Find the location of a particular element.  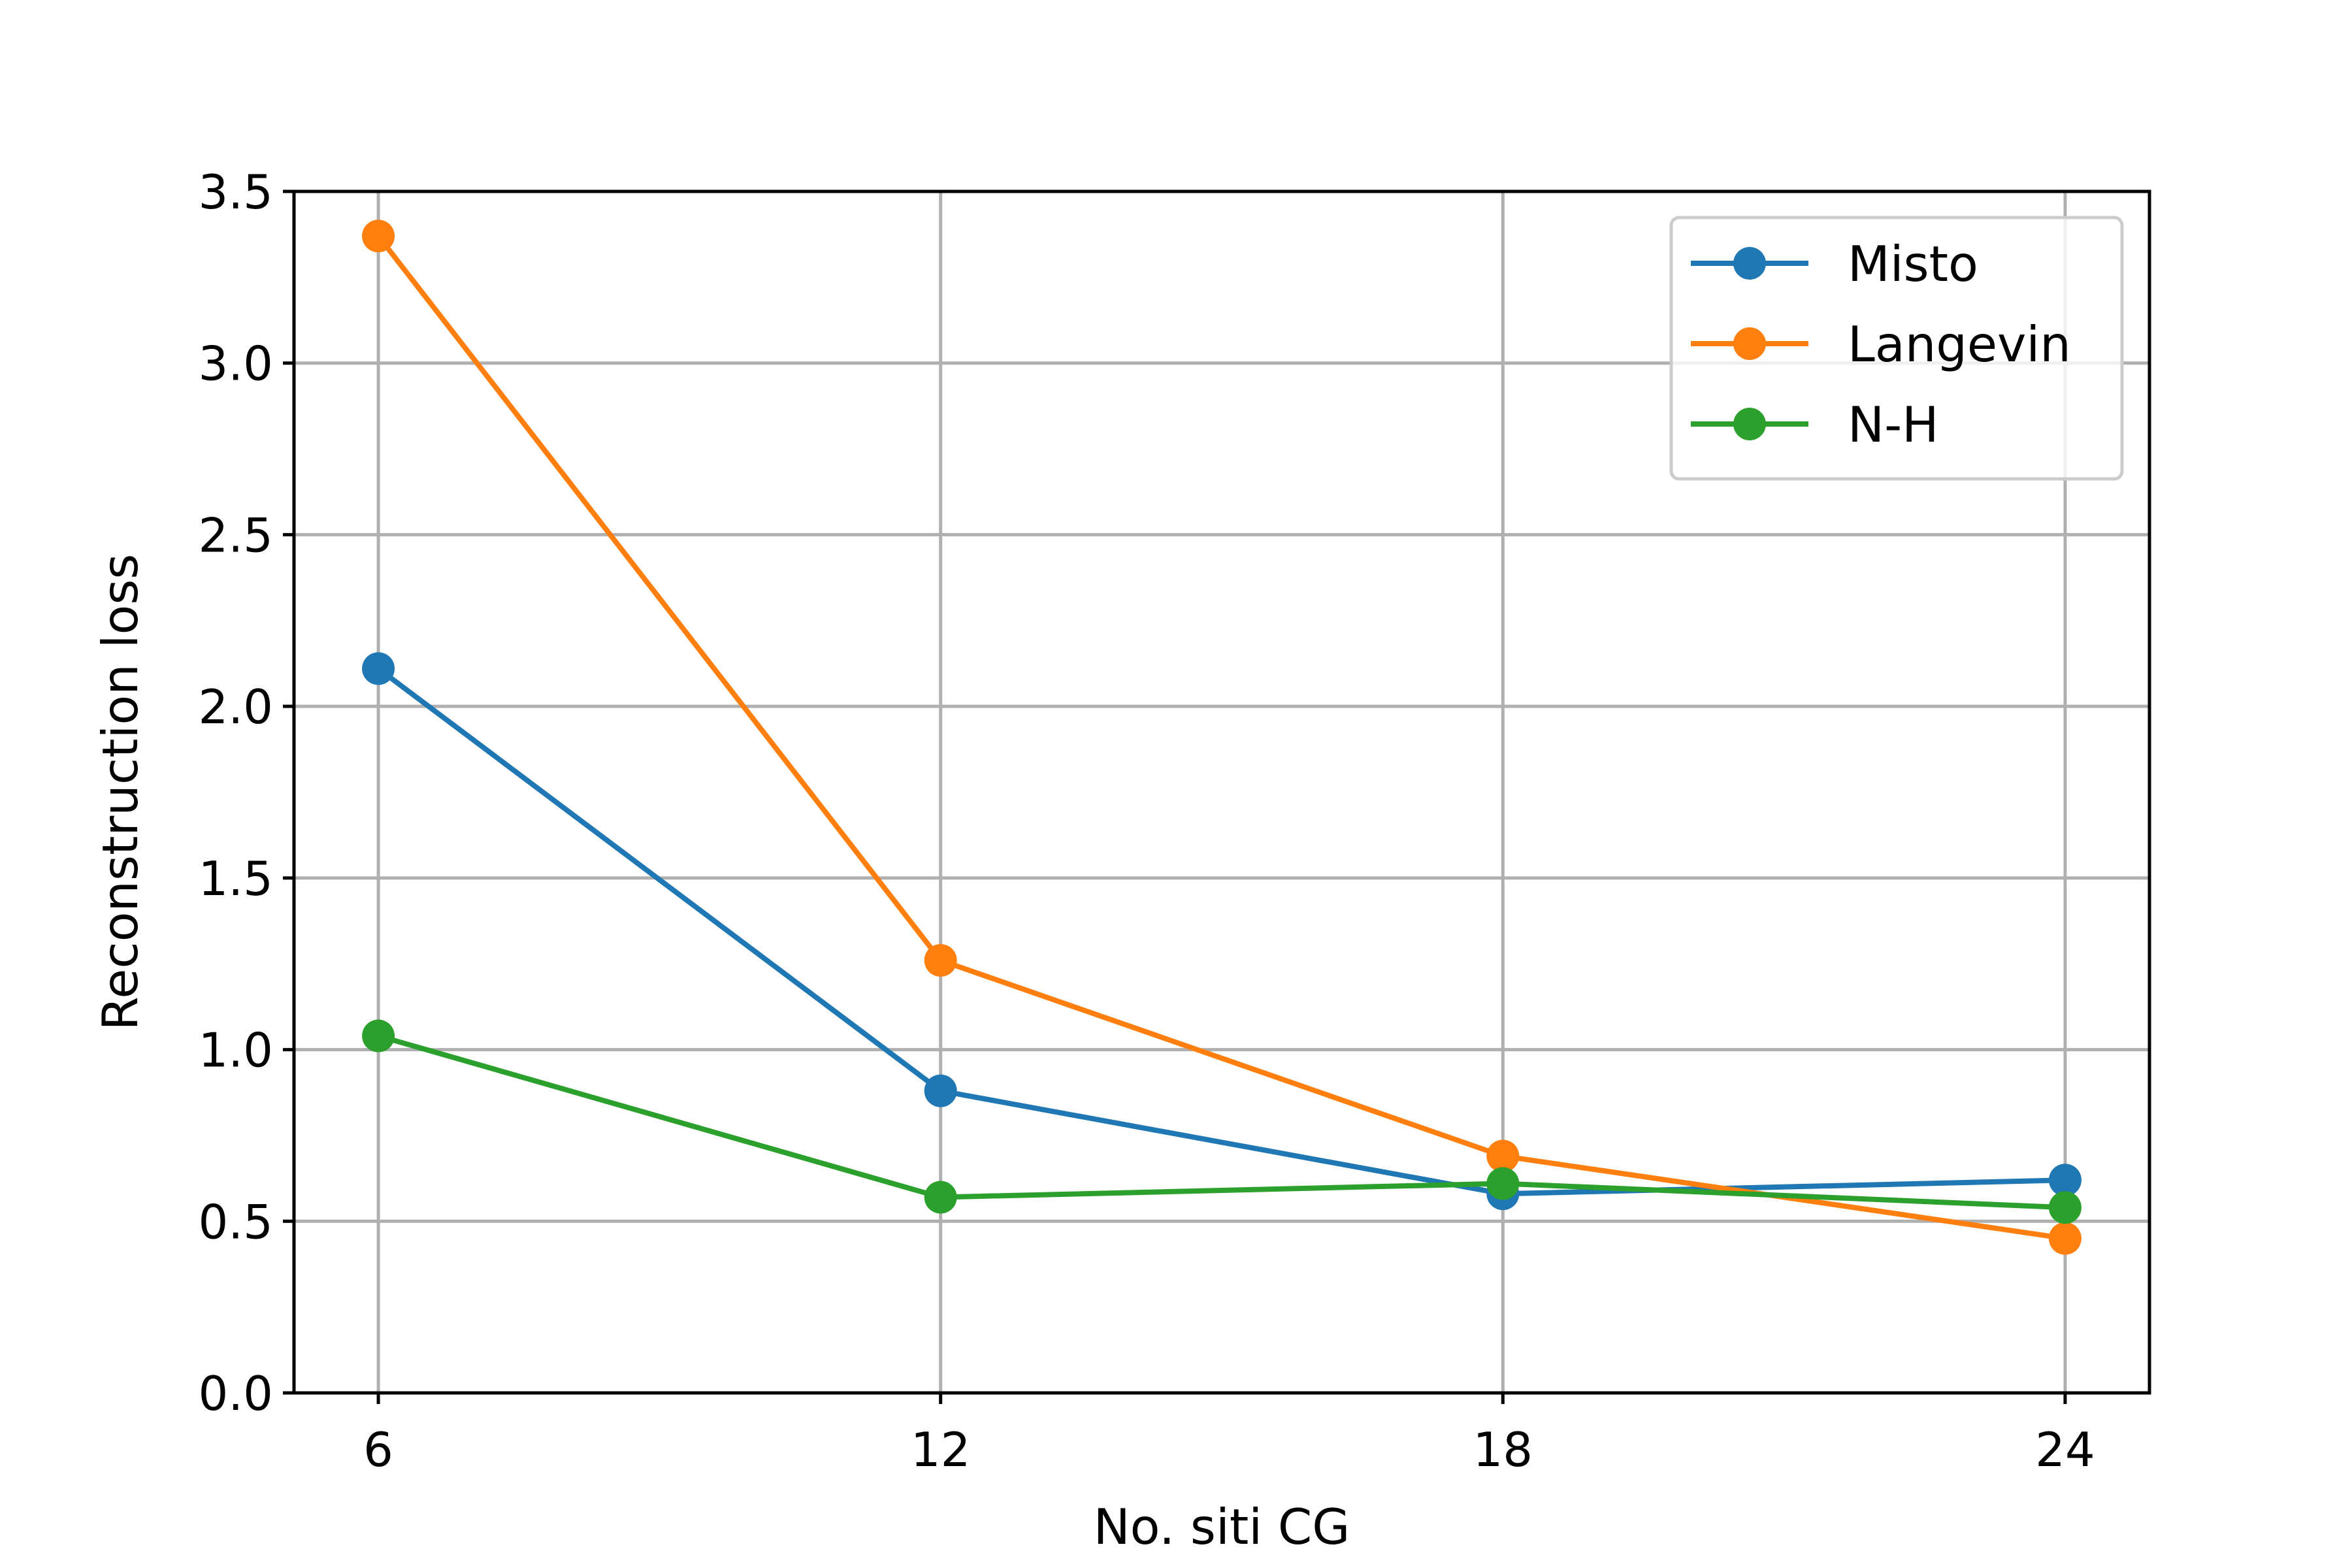

legend-box is located at coordinates (1896, 348).